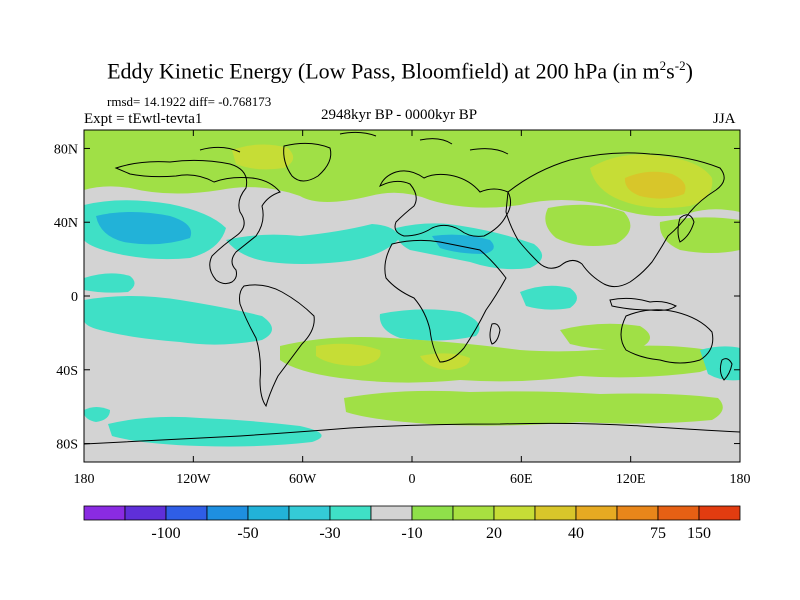 This screenshot has height=600, width=800. What do you see at coordinates (178, 320) in the screenshot?
I see `south-pacific-cyan-region` at bounding box center [178, 320].